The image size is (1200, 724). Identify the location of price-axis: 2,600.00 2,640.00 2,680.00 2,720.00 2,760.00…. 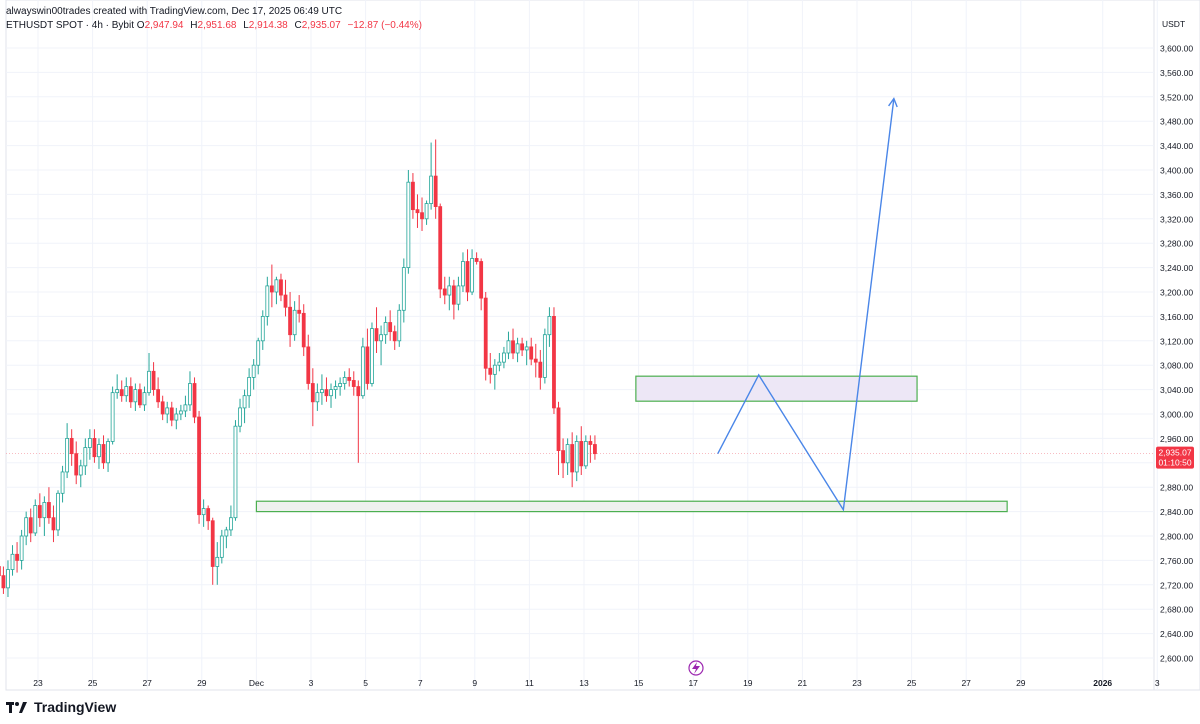
(1176, 341).